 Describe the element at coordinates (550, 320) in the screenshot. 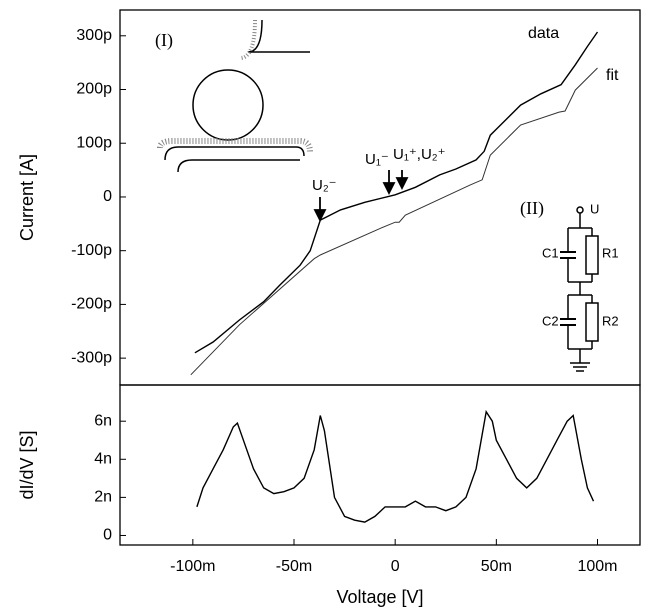

I see `annotation: C2` at that location.